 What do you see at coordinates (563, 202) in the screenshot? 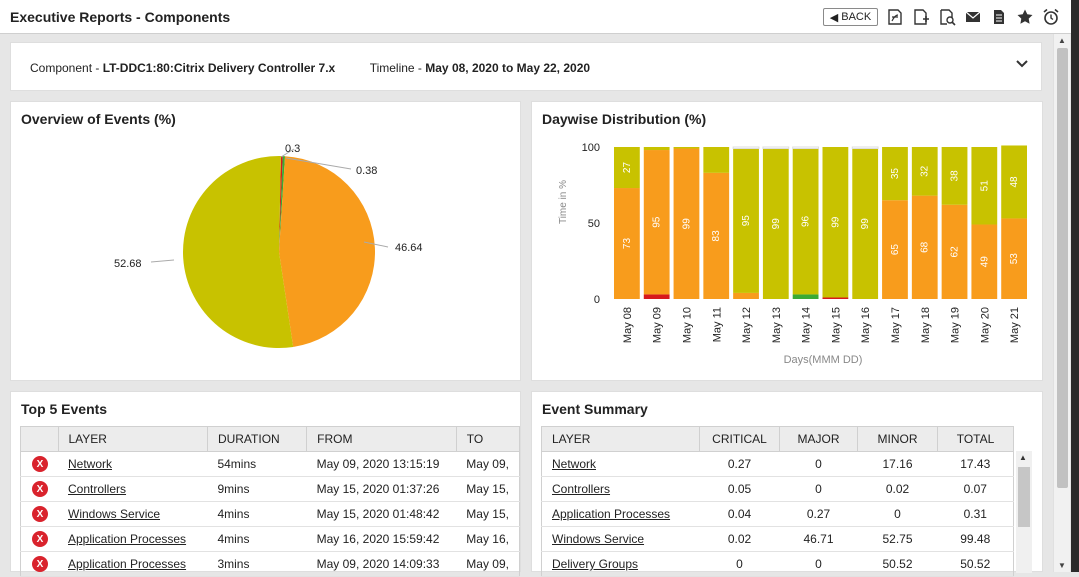
I see `y-axis-label: Time in %` at bounding box center [563, 202].